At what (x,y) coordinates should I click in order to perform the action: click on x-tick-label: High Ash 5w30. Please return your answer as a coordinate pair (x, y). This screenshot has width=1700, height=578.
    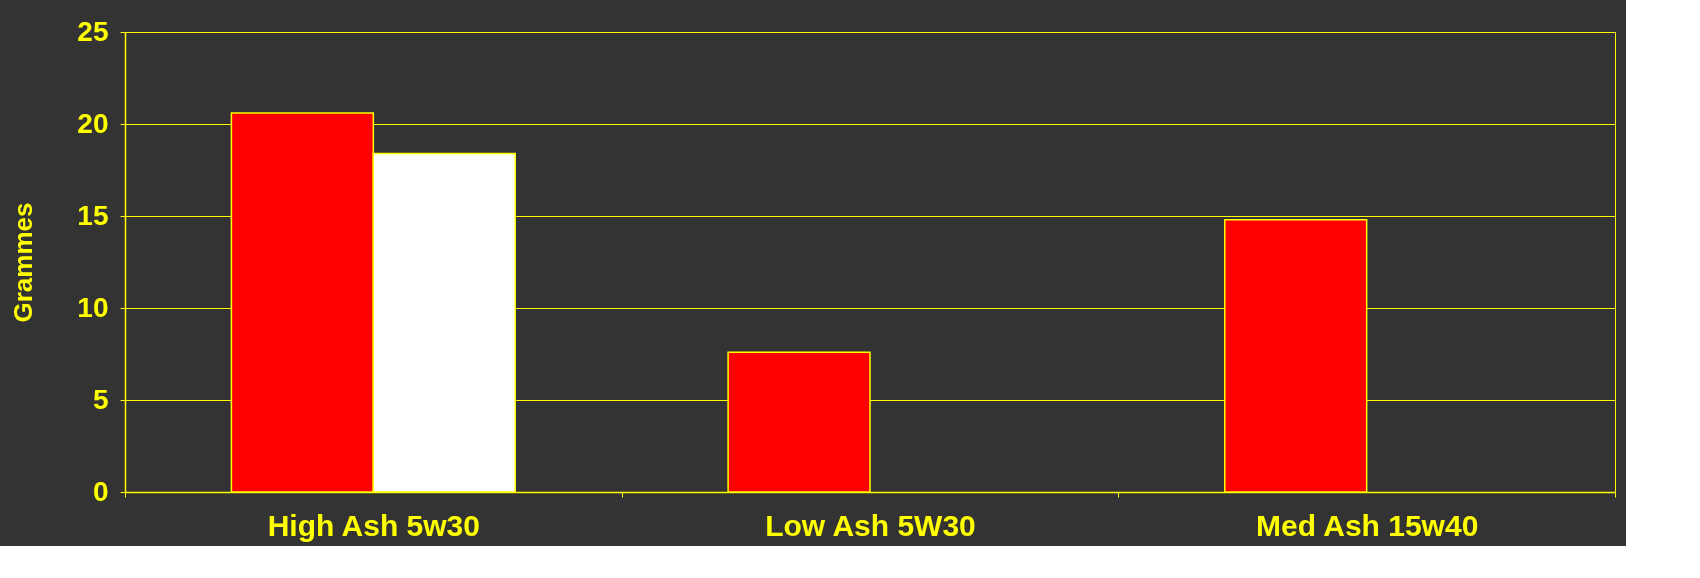
    Looking at the image, I should click on (373, 525).